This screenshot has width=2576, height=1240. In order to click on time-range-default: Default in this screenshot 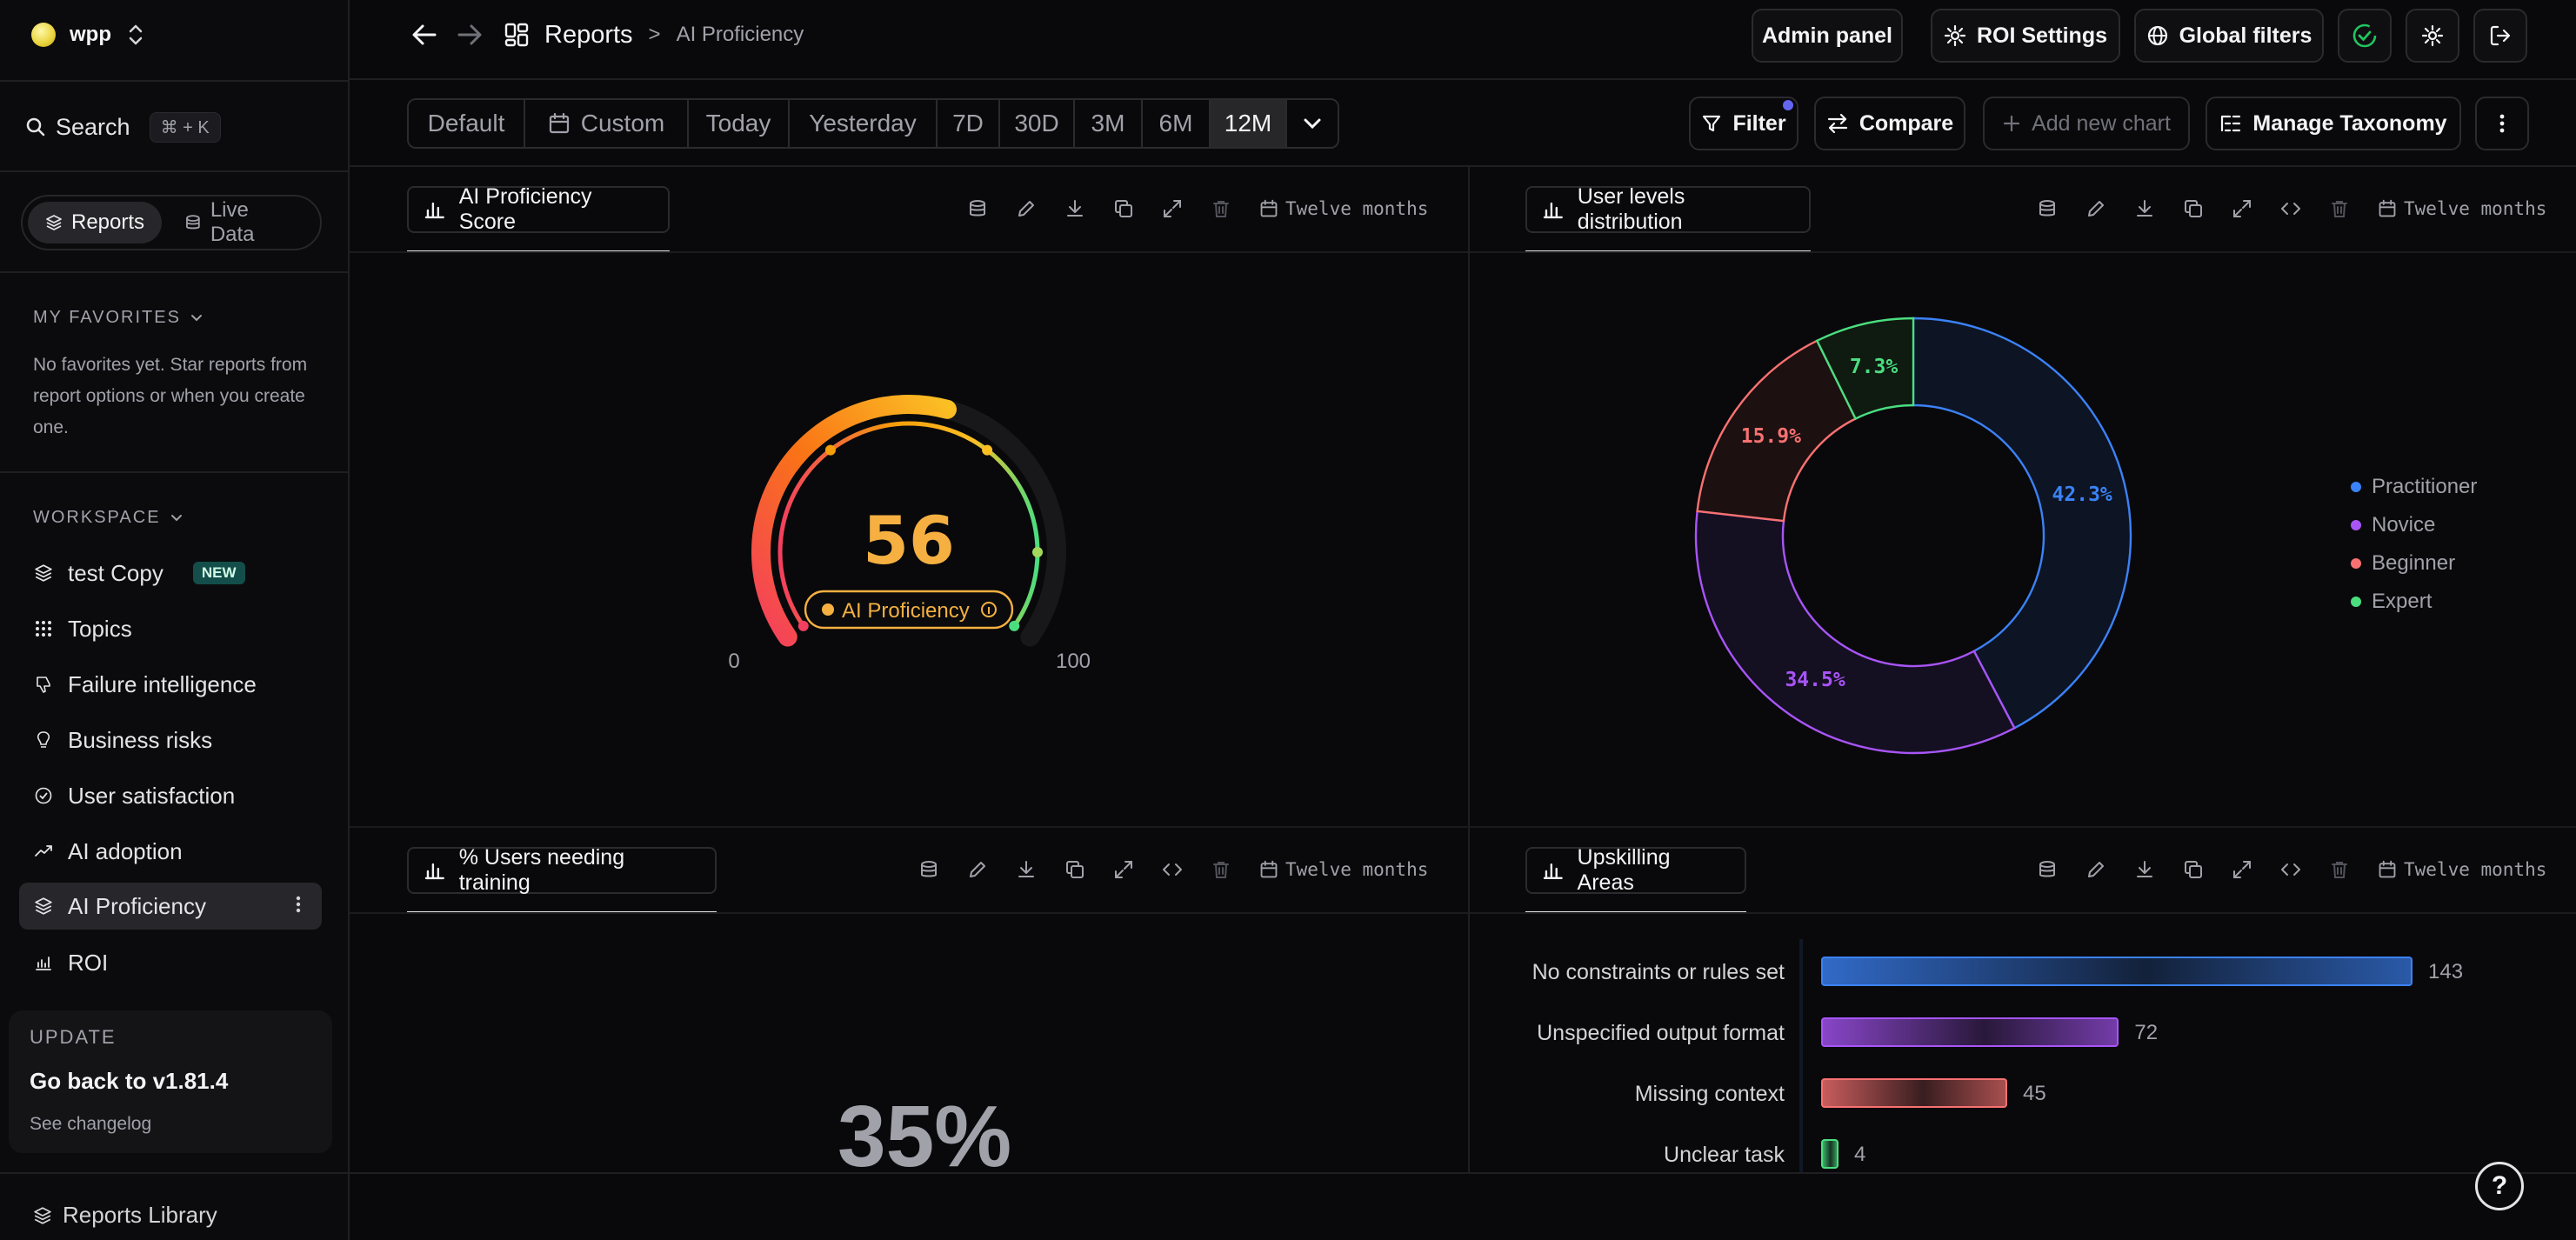, I will do `click(467, 123)`.